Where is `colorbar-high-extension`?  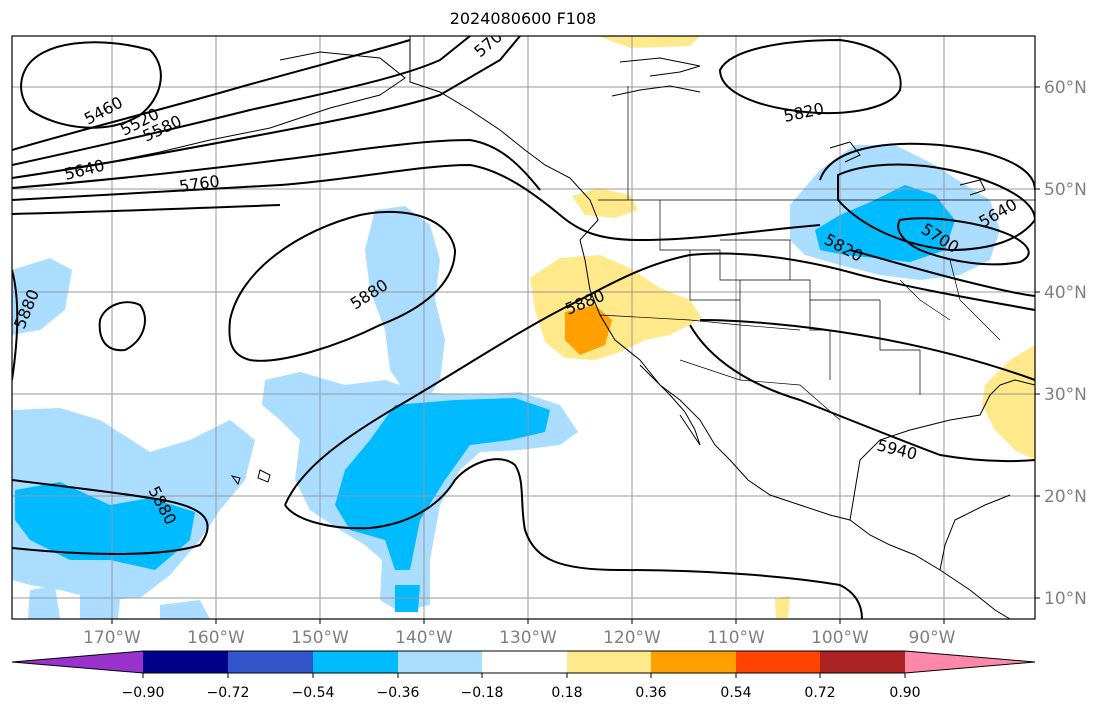 colorbar-high-extension is located at coordinates (970, 662).